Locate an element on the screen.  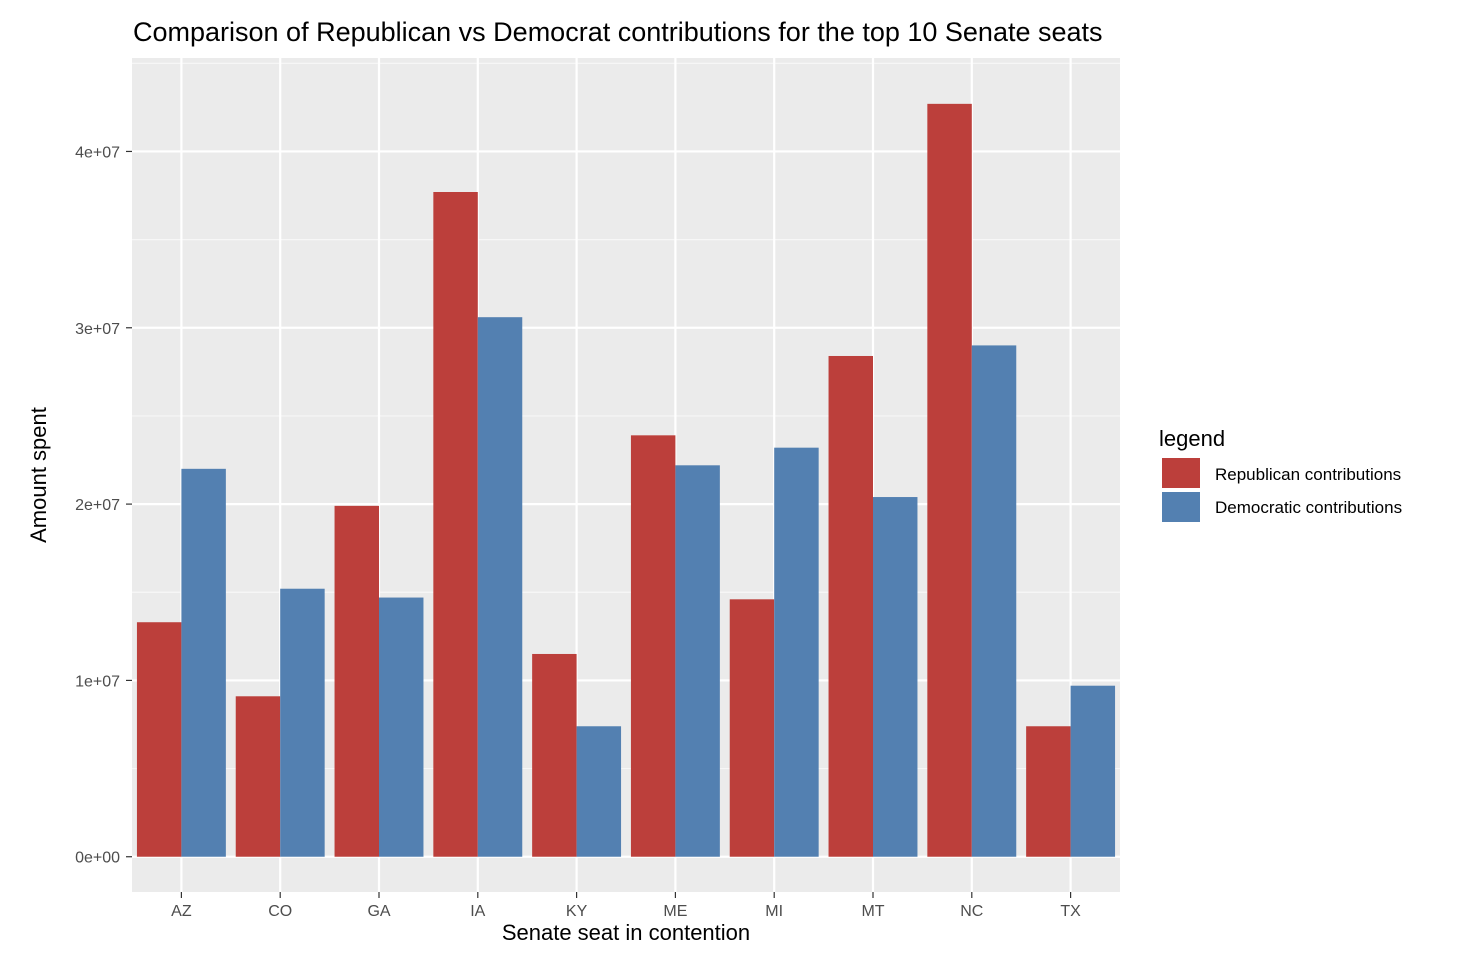
bar-republican-ga is located at coordinates (356, 681).